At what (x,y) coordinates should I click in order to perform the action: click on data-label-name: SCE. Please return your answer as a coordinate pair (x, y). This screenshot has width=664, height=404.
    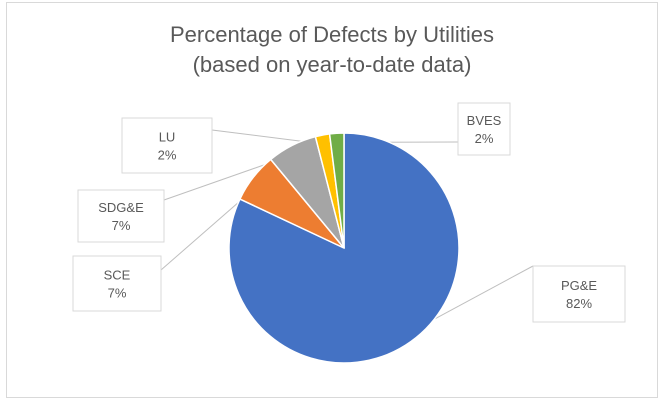
    Looking at the image, I should click on (117, 275).